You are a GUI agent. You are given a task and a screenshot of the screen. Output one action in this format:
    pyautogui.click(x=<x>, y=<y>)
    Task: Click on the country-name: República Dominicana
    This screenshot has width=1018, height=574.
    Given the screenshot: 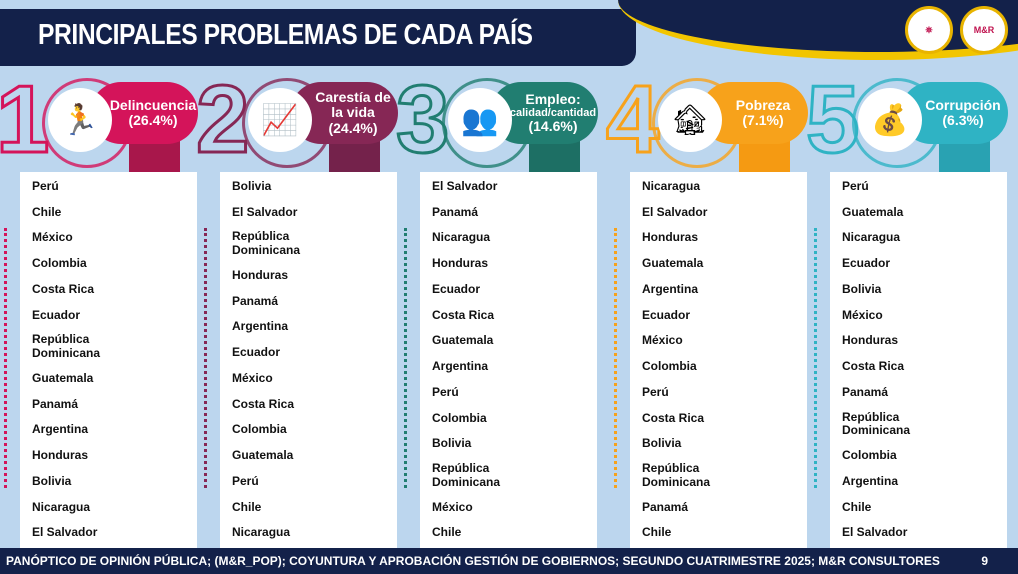 What is the action you would take?
    pyautogui.click(x=676, y=475)
    